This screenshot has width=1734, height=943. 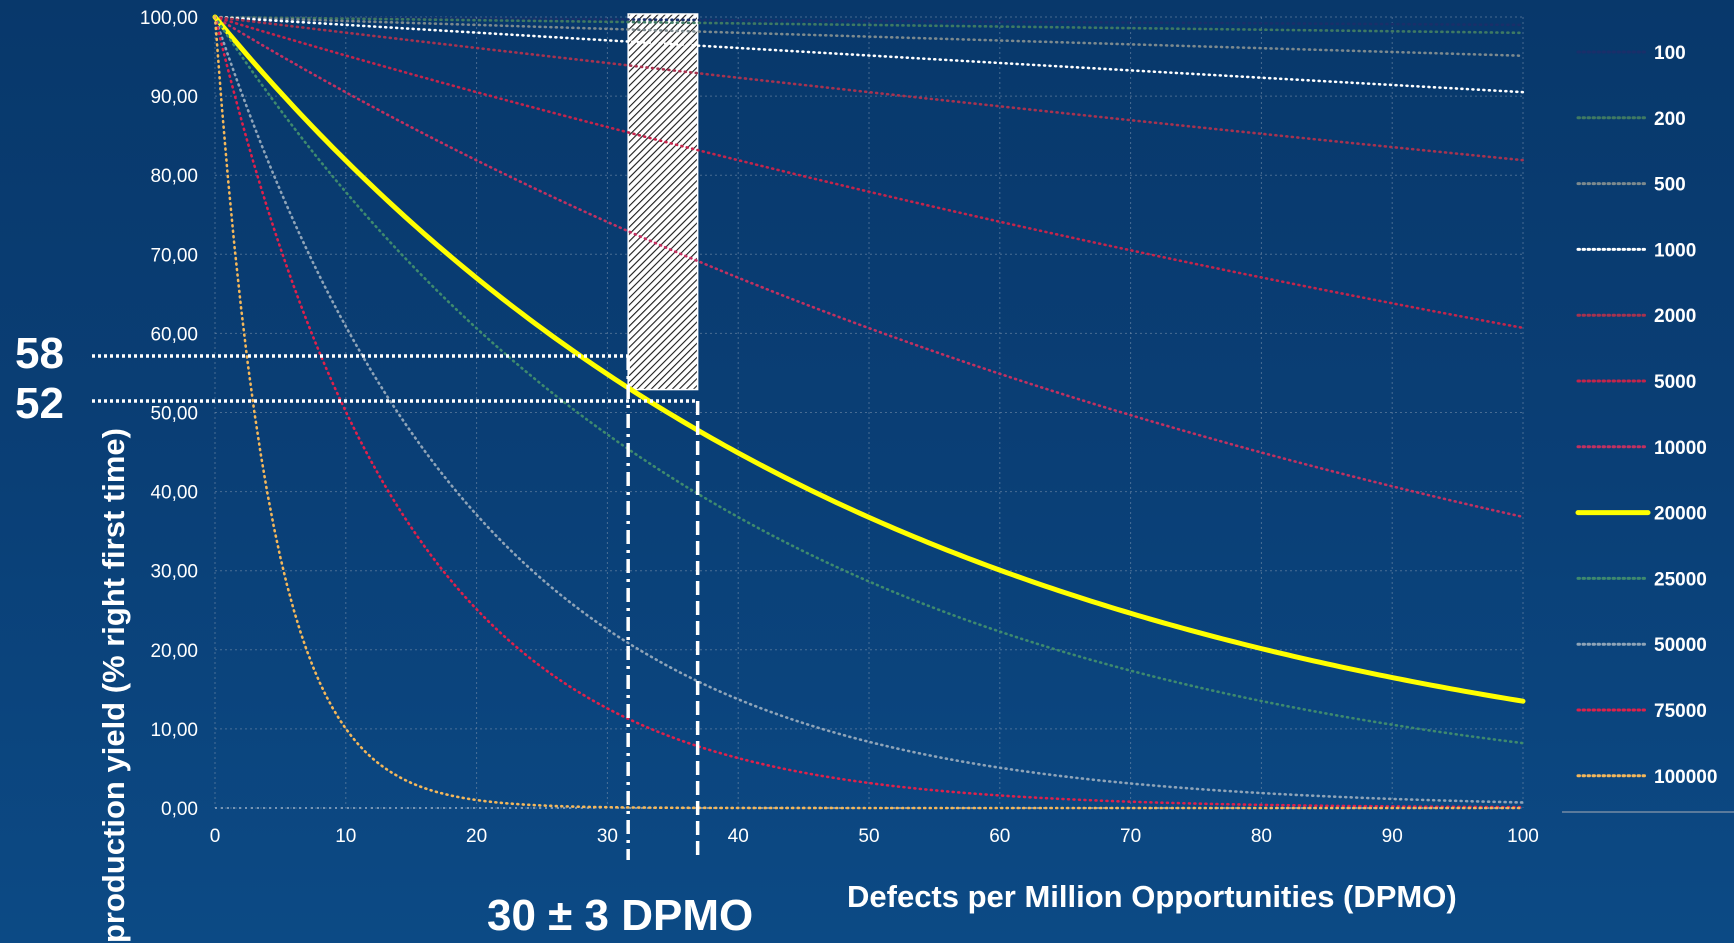 What do you see at coordinates (174, 97) in the screenshot?
I see `y-tick-label: 90,00` at bounding box center [174, 97].